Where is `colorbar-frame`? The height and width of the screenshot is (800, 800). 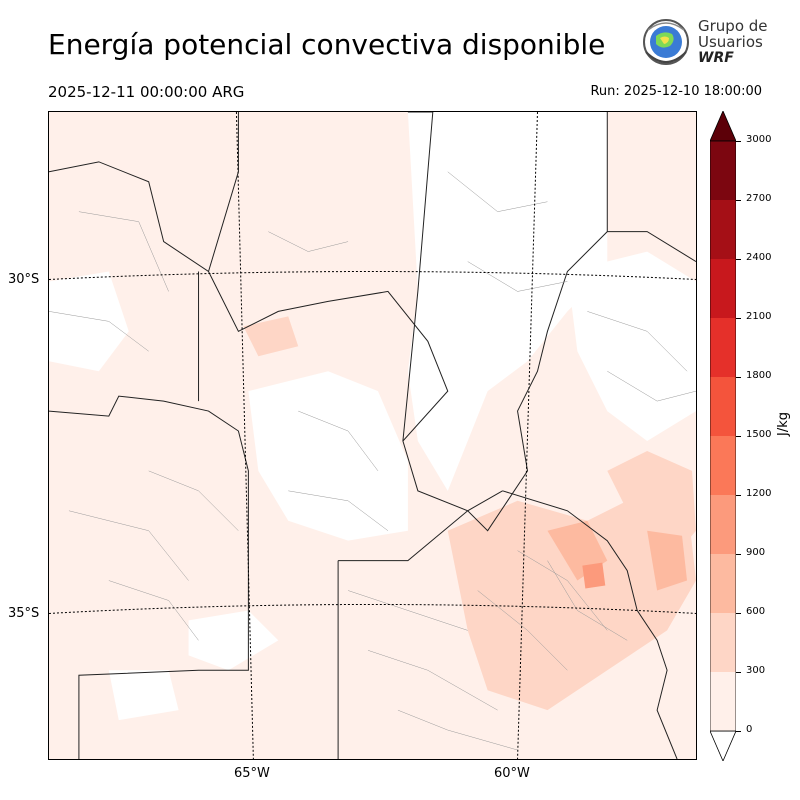
colorbar-frame is located at coordinates (723, 436).